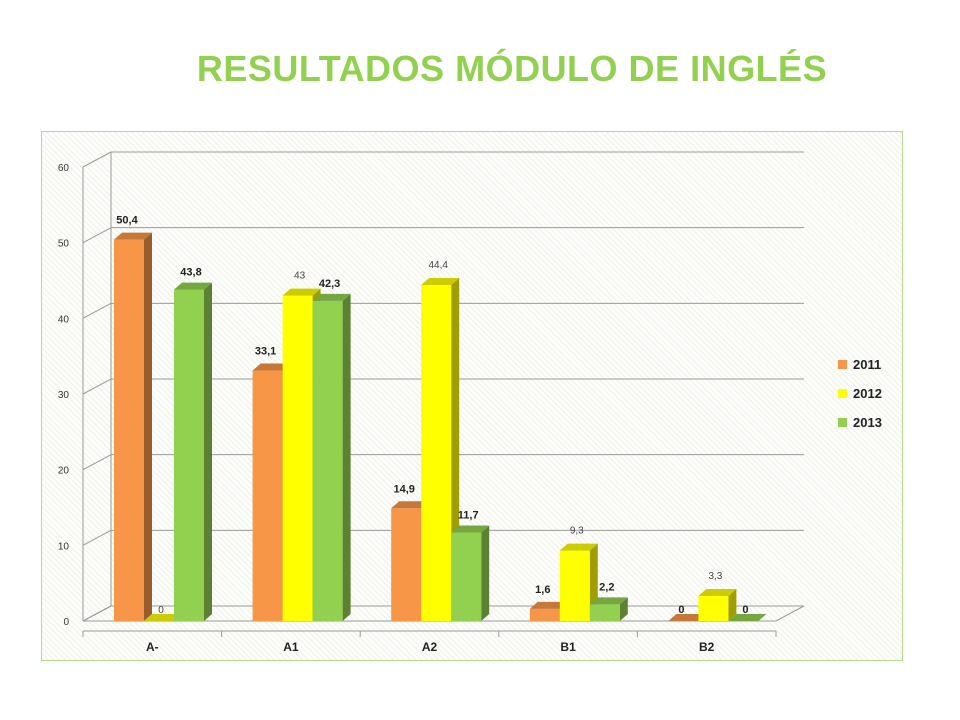  What do you see at coordinates (190, 273) in the screenshot?
I see `data-label-2013-A-: 43,8` at bounding box center [190, 273].